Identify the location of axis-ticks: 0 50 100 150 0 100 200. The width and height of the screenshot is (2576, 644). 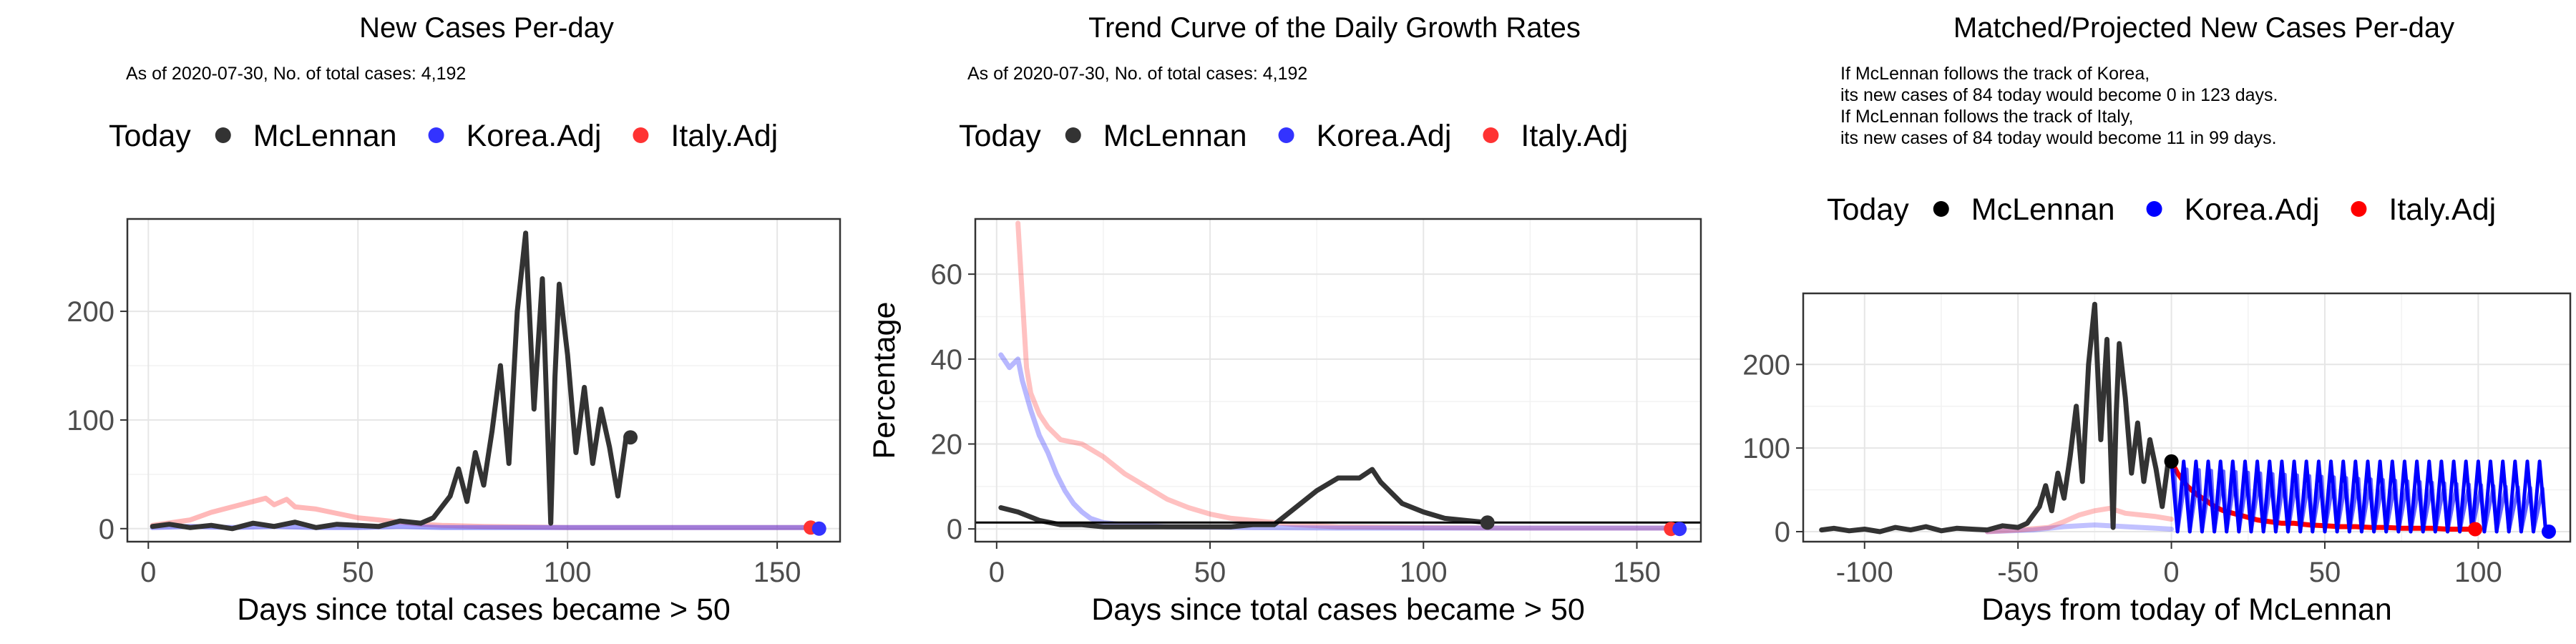
(434, 442).